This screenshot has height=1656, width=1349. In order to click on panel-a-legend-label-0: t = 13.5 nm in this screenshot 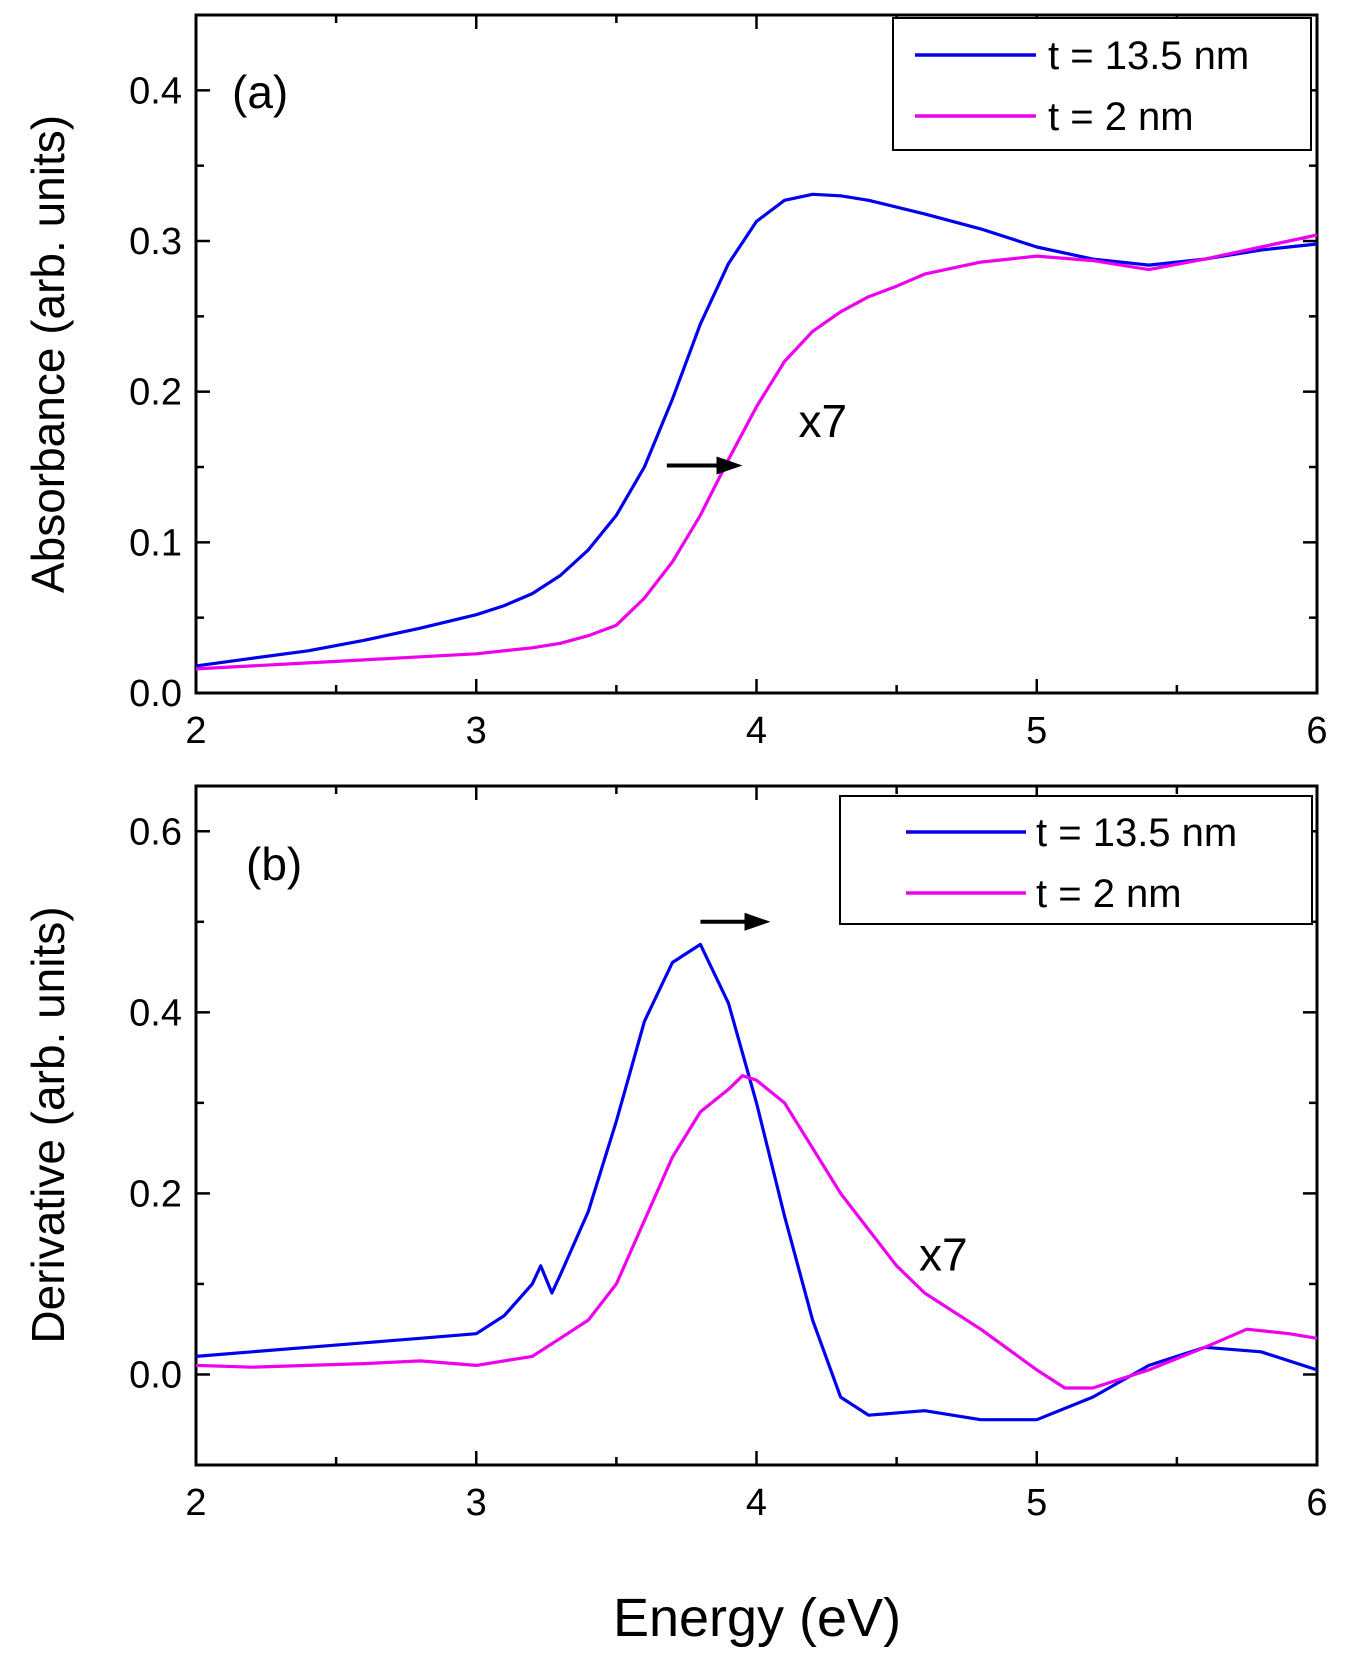, I will do `click(1148, 56)`.